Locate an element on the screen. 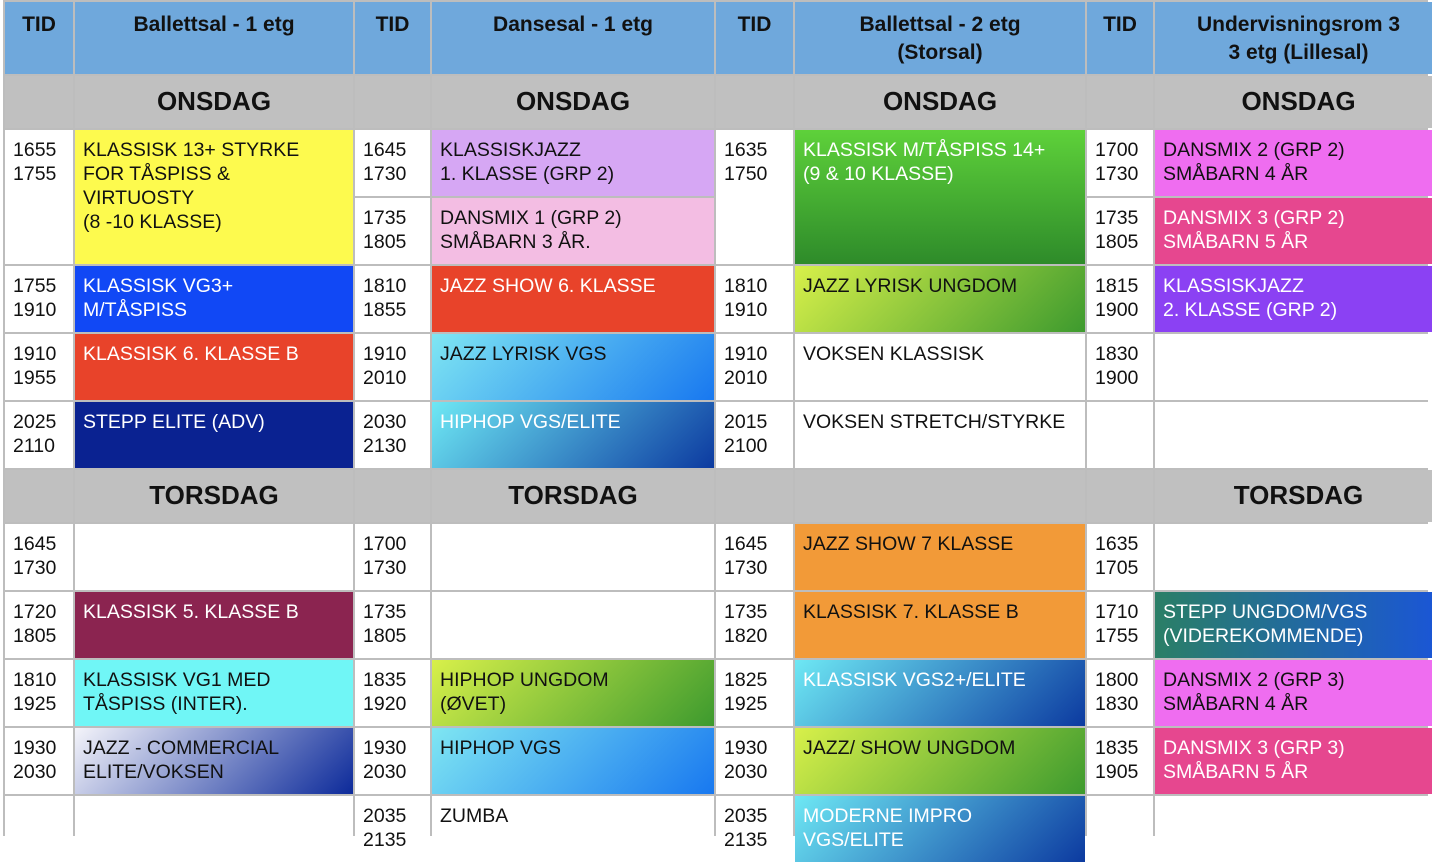 Image resolution: width=1432 pixels, height=862 pixels. room-column-header: Ballettsal - 2 etg (Storsal) is located at coordinates (940, 38).